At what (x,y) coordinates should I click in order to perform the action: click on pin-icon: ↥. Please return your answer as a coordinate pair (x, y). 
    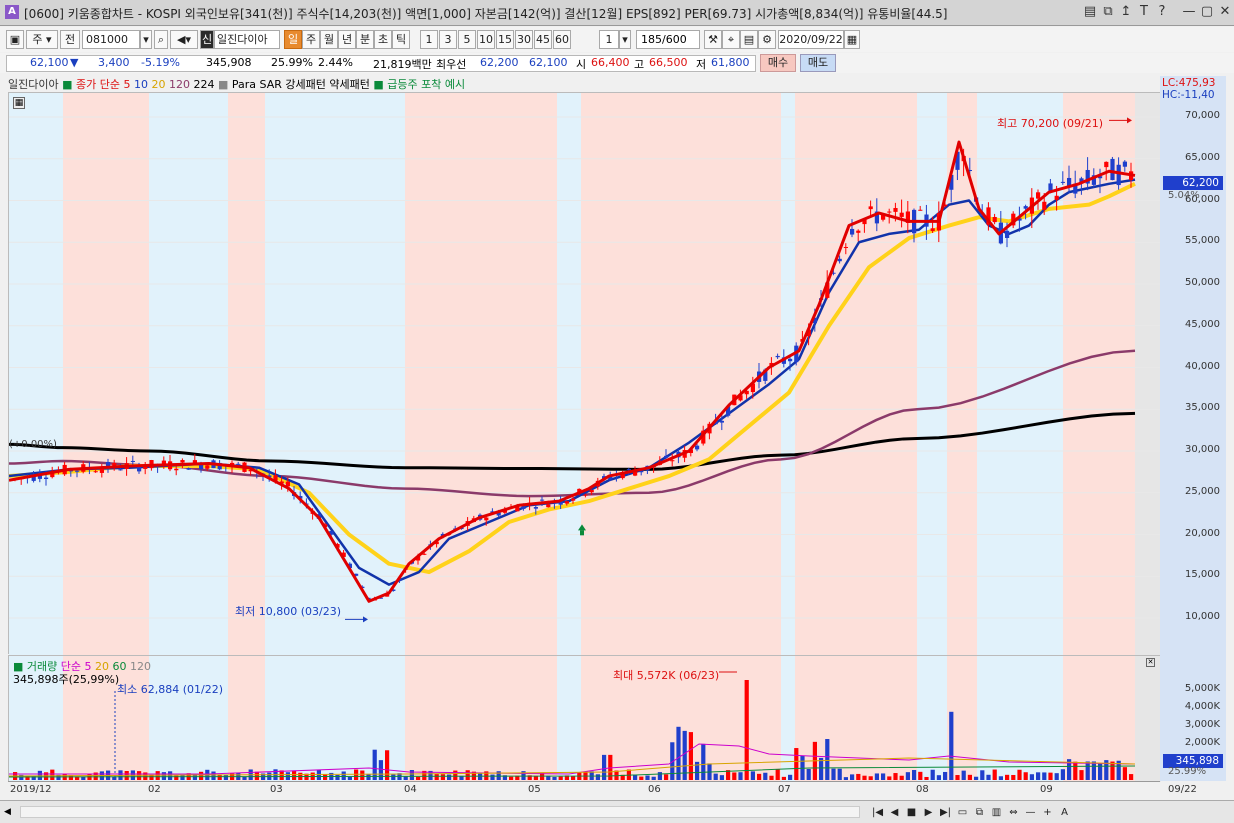
    Looking at the image, I should click on (1126, 11).